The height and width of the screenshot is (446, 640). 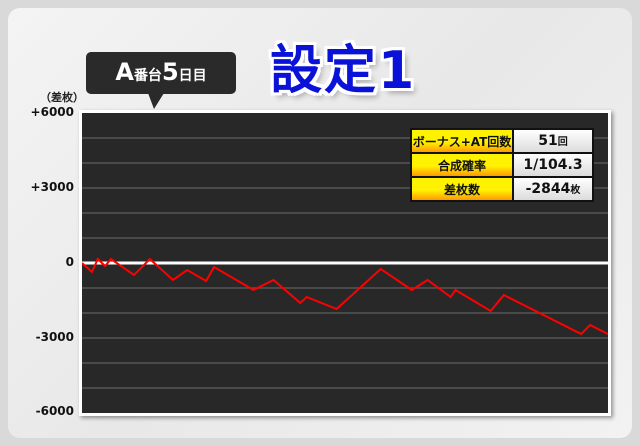 I want to click on stat-value: 1/104.3, so click(x=553, y=165).